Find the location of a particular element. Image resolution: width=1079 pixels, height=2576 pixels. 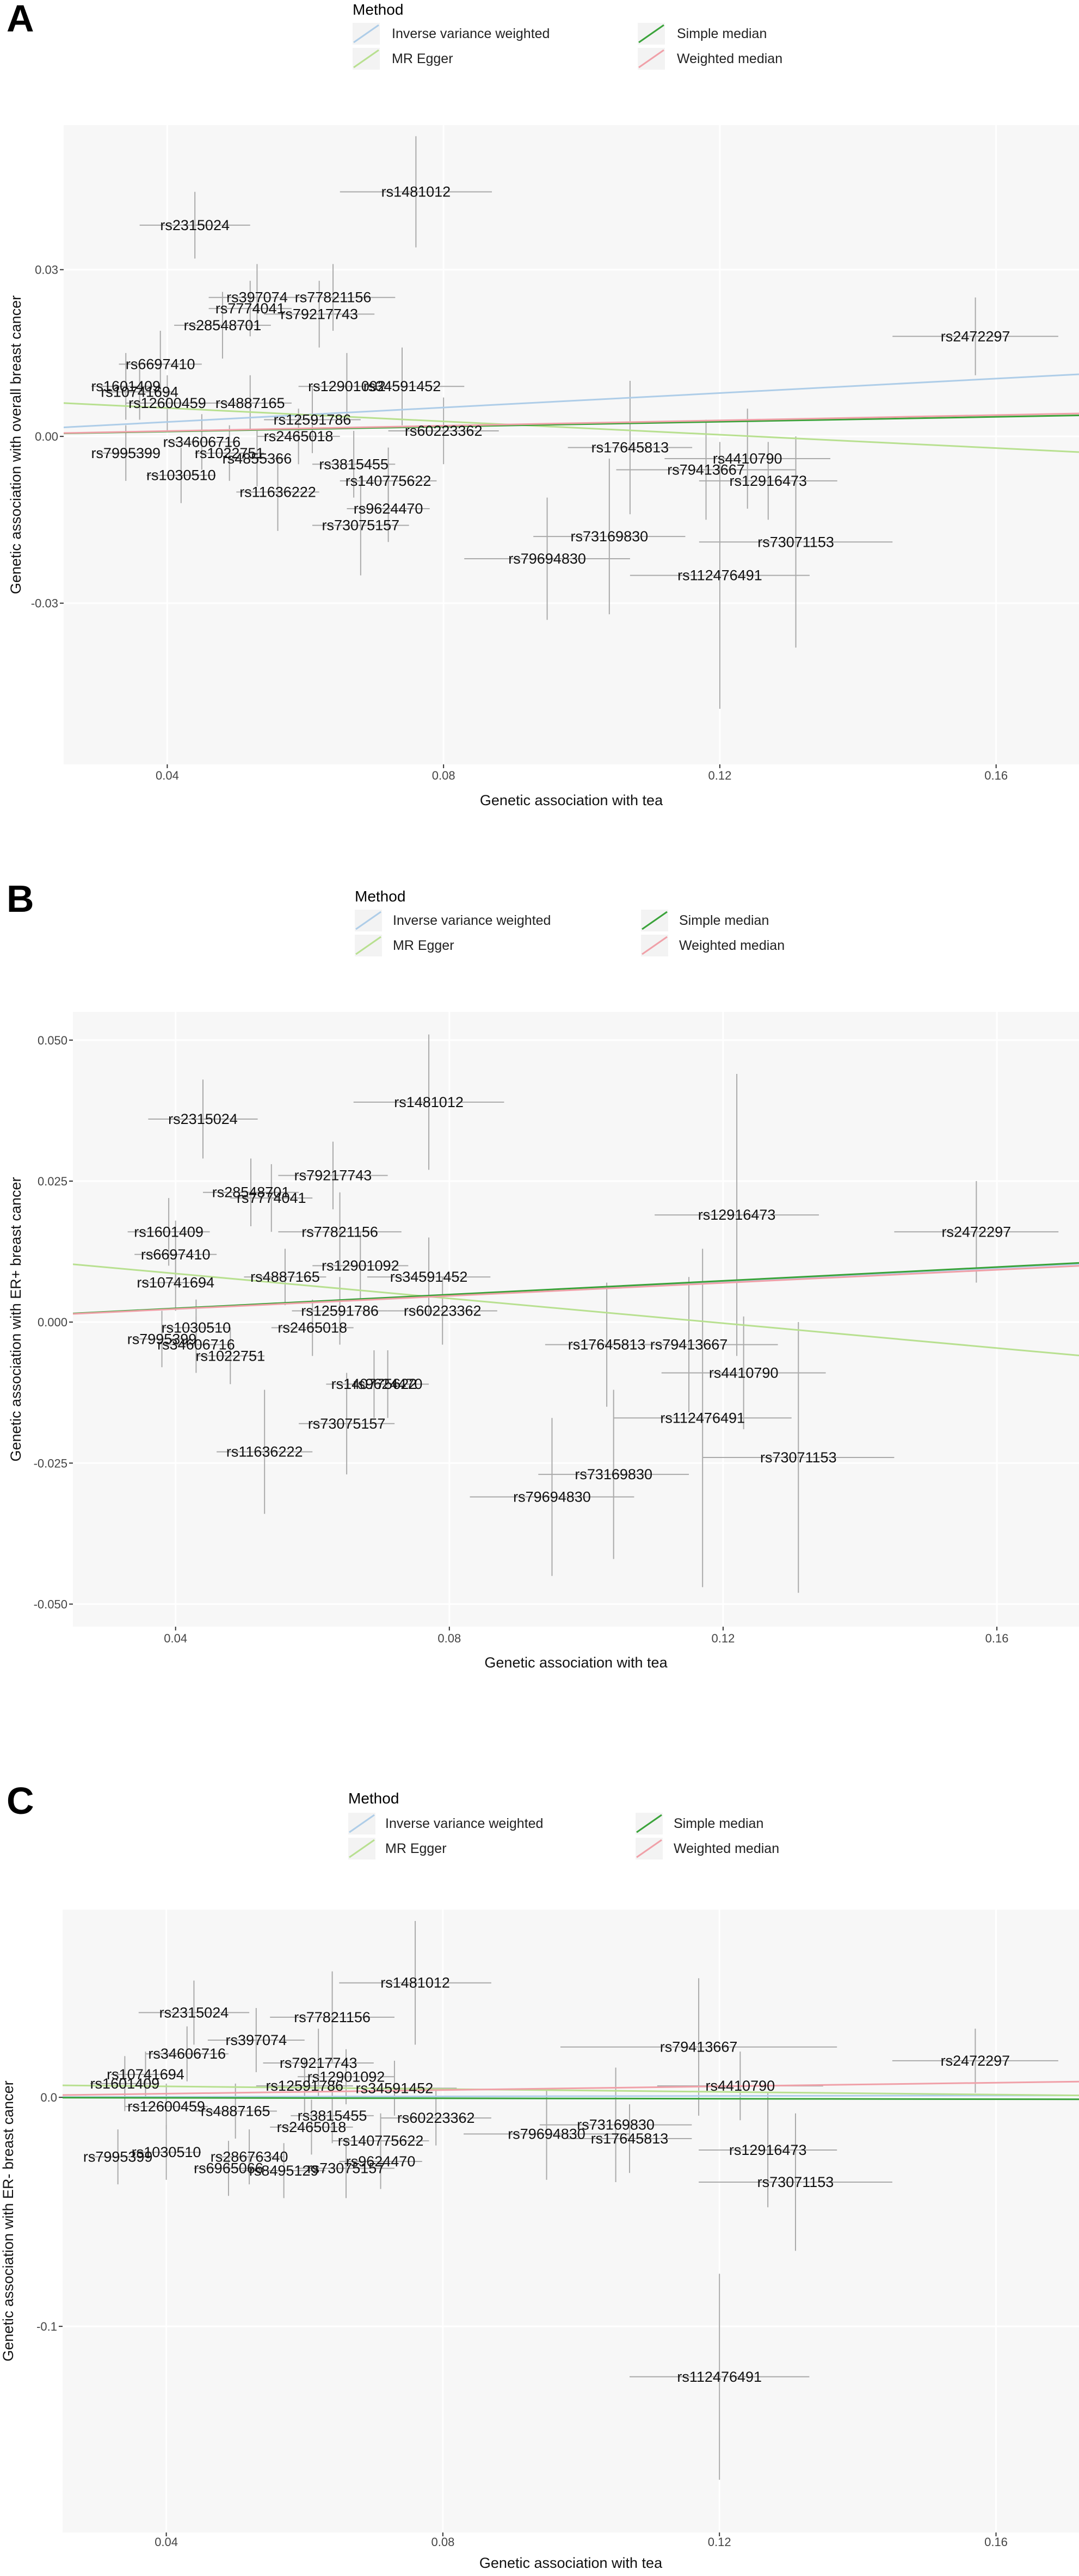

y-tick-label: 0.00 is located at coordinates (46, 437).